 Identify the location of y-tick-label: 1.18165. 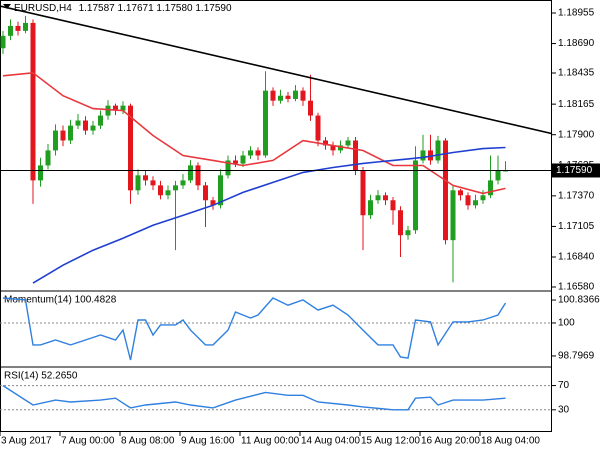
(576, 104).